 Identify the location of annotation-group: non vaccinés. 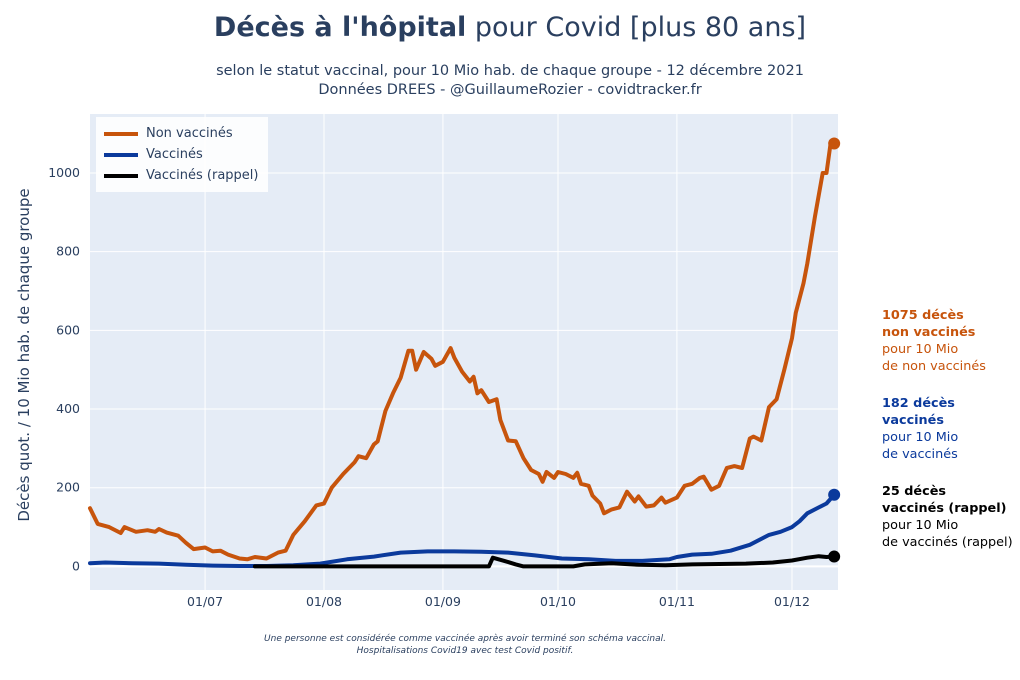
(929, 332).